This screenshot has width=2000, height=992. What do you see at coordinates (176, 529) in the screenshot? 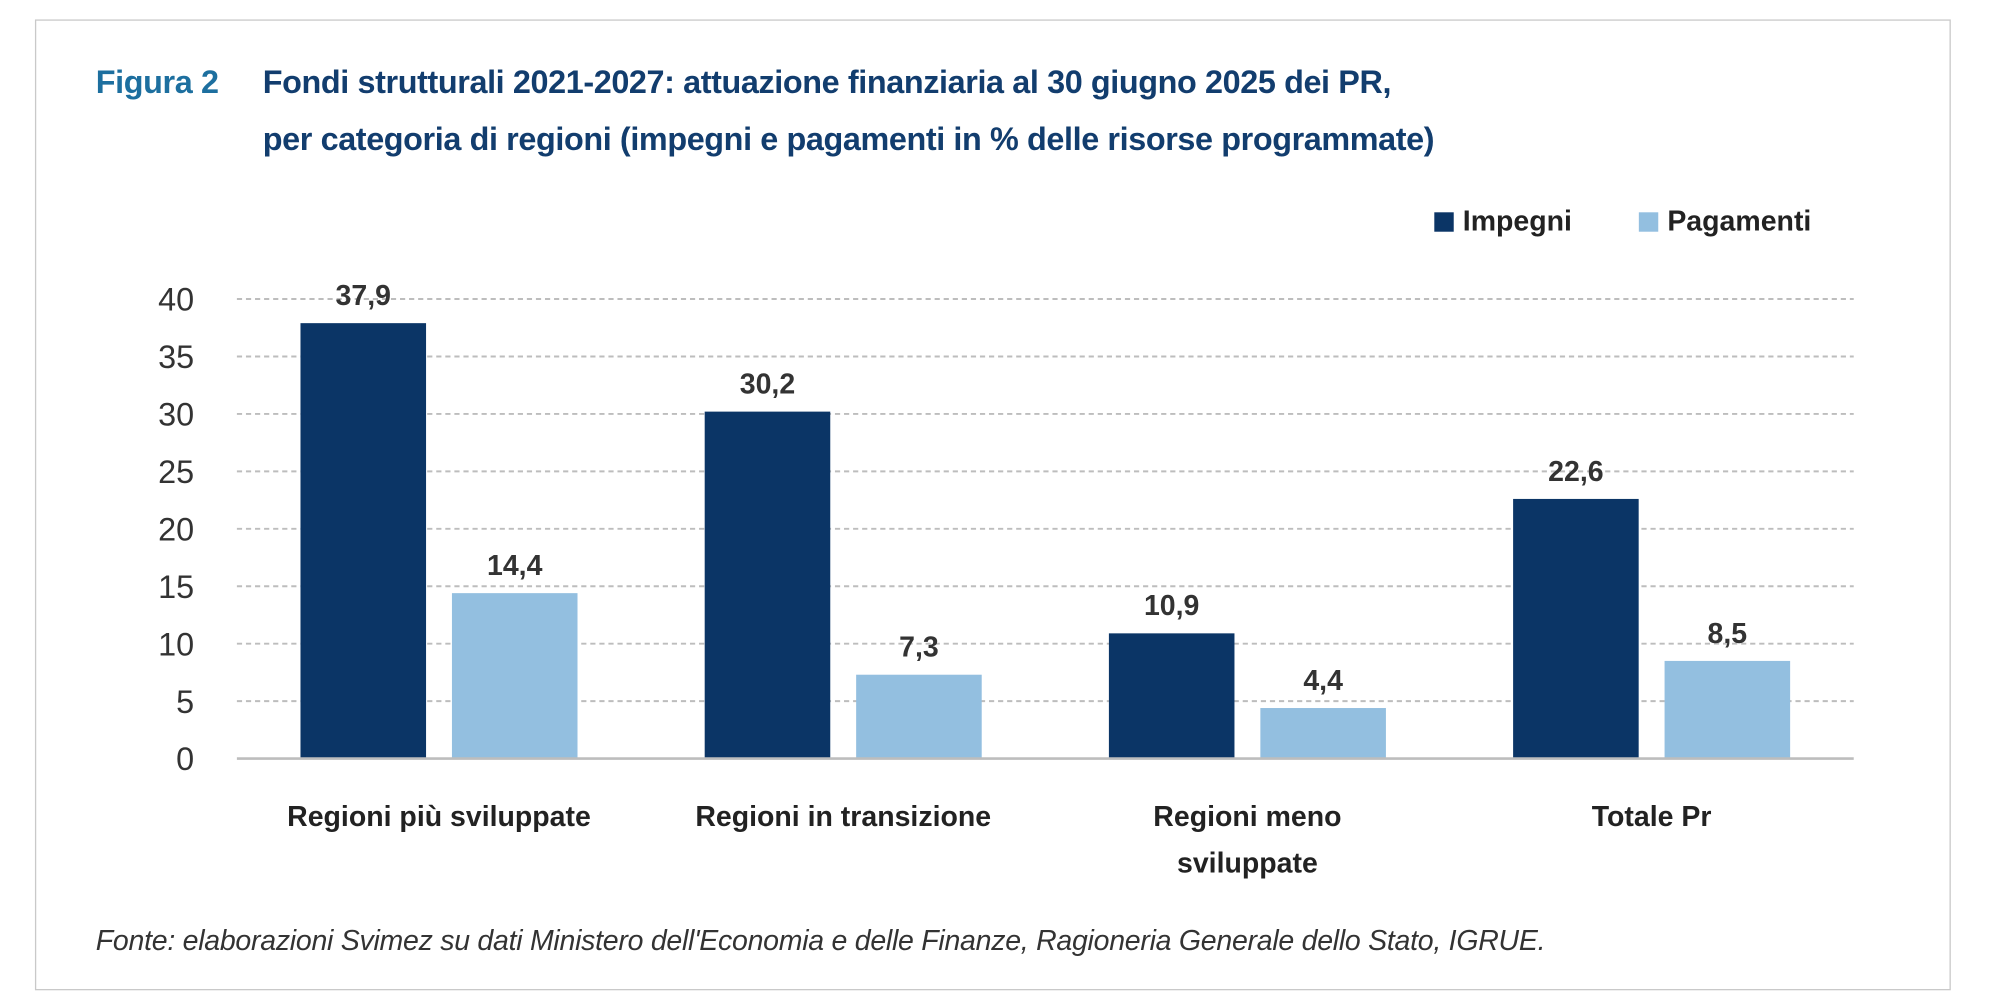
I see `y-tick-label: 20` at bounding box center [176, 529].